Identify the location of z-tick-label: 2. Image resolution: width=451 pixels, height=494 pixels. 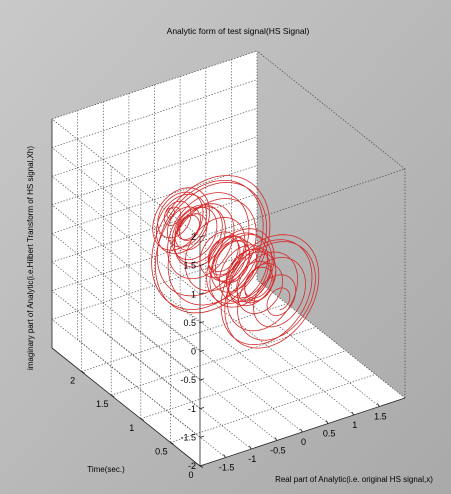
(193, 237).